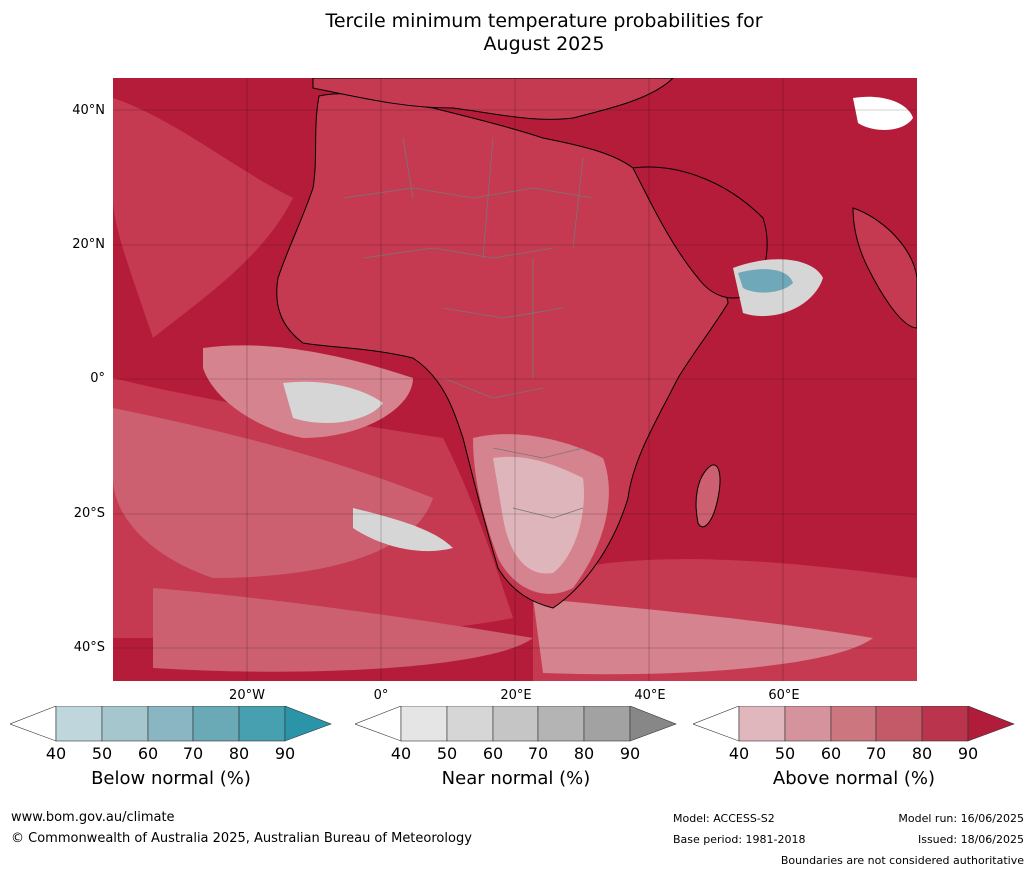  What do you see at coordinates (193, 753) in the screenshot?
I see `below-tick-70: 70` at bounding box center [193, 753].